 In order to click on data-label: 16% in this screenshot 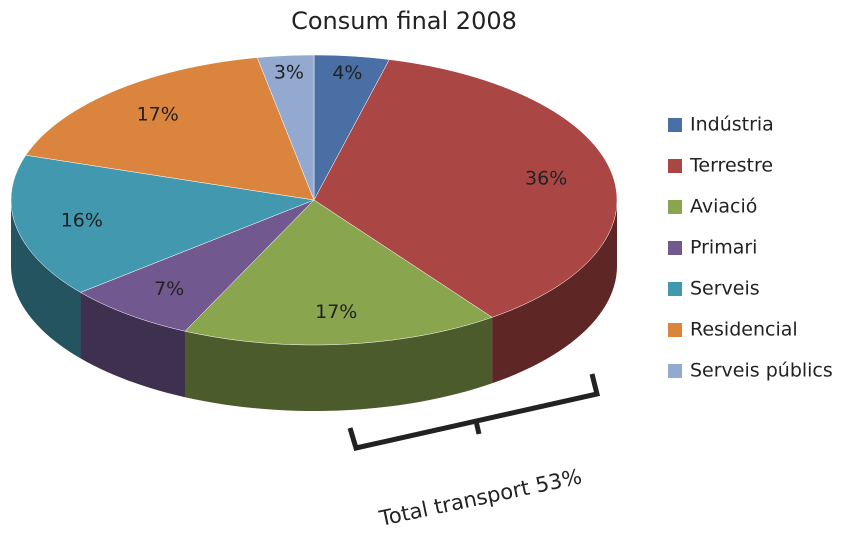, I will do `click(82, 221)`.